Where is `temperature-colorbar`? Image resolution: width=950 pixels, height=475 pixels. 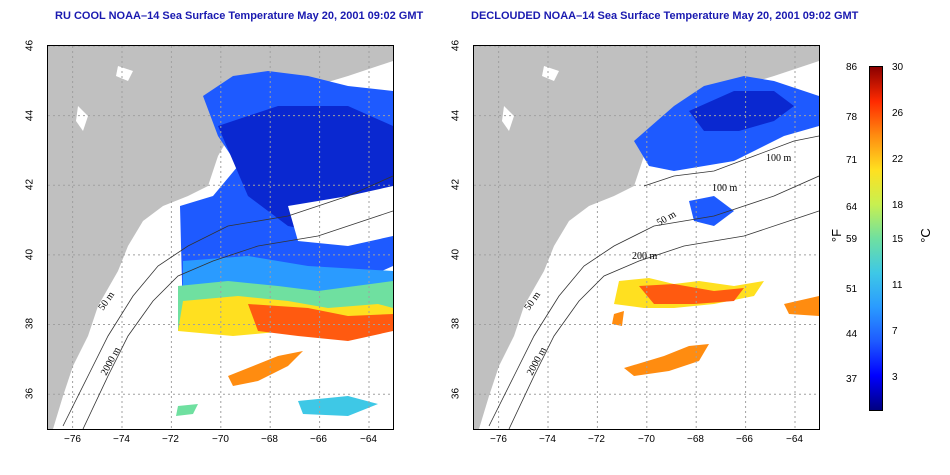 temperature-colorbar is located at coordinates (876, 238).